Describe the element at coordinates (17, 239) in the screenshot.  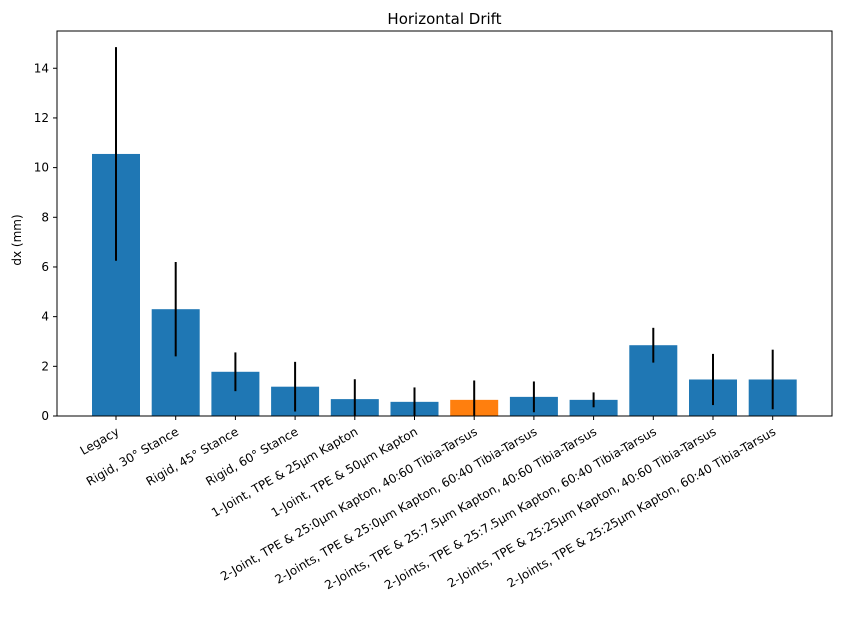
I see `y-axis-label: dx (mm)` at that location.